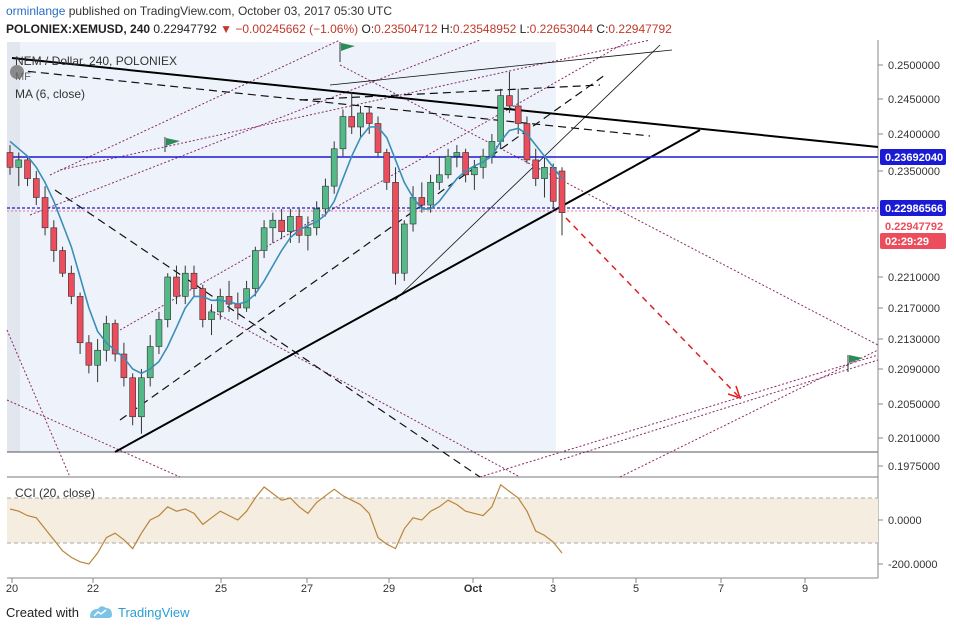 The image size is (954, 630). I want to click on symbol-label: POLONIEX:XEMUSD, 240, so click(78, 29).